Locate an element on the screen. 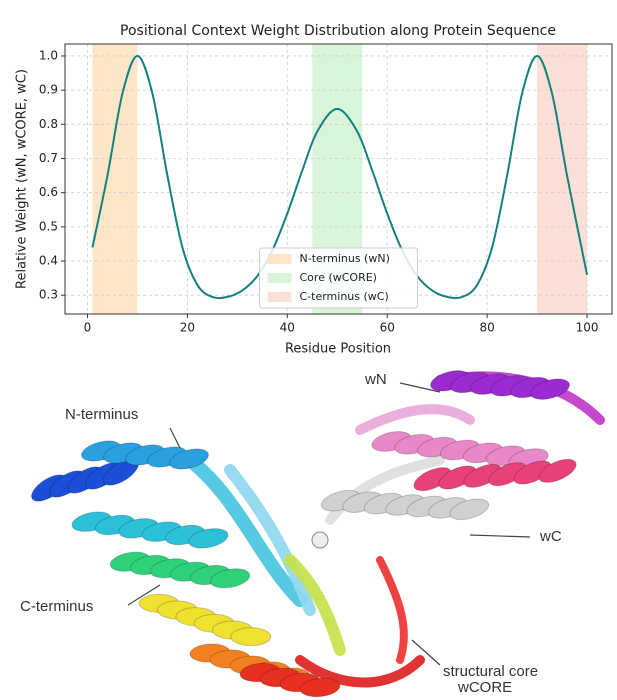  annotation-label: wCORE is located at coordinates (484, 687).